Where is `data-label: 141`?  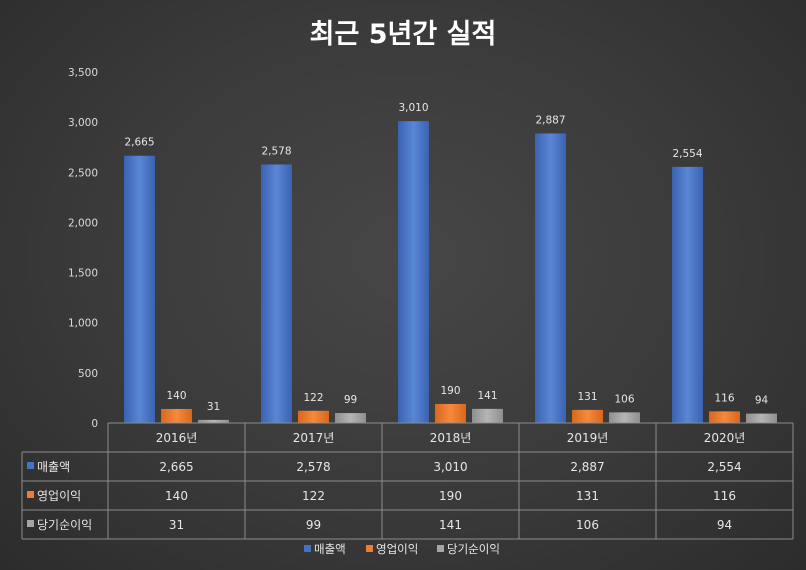
data-label: 141 is located at coordinates (487, 396).